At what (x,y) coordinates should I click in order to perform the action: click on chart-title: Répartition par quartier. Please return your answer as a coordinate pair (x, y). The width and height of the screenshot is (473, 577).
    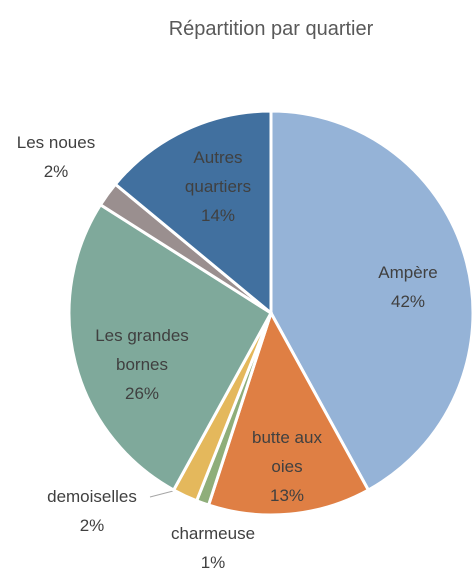
    Looking at the image, I should click on (271, 29).